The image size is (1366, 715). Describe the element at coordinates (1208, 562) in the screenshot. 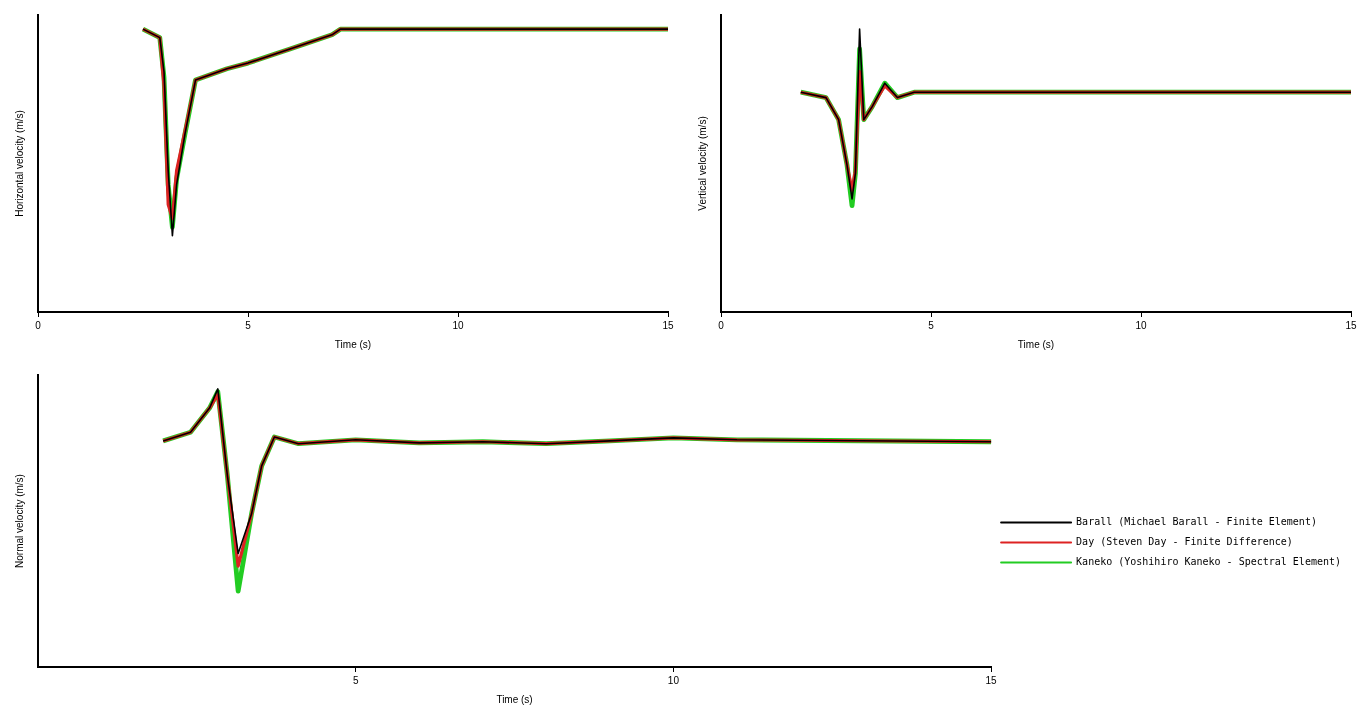

I see `text: Kaneko (Yoshihiro Kaneko - Spectral Element)` at that location.